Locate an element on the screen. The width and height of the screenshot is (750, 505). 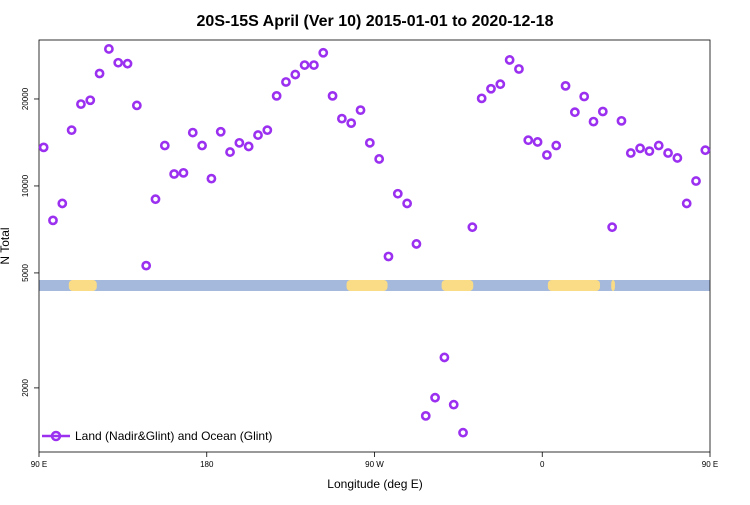
y-axis-title: N Total is located at coordinates (6, 245).